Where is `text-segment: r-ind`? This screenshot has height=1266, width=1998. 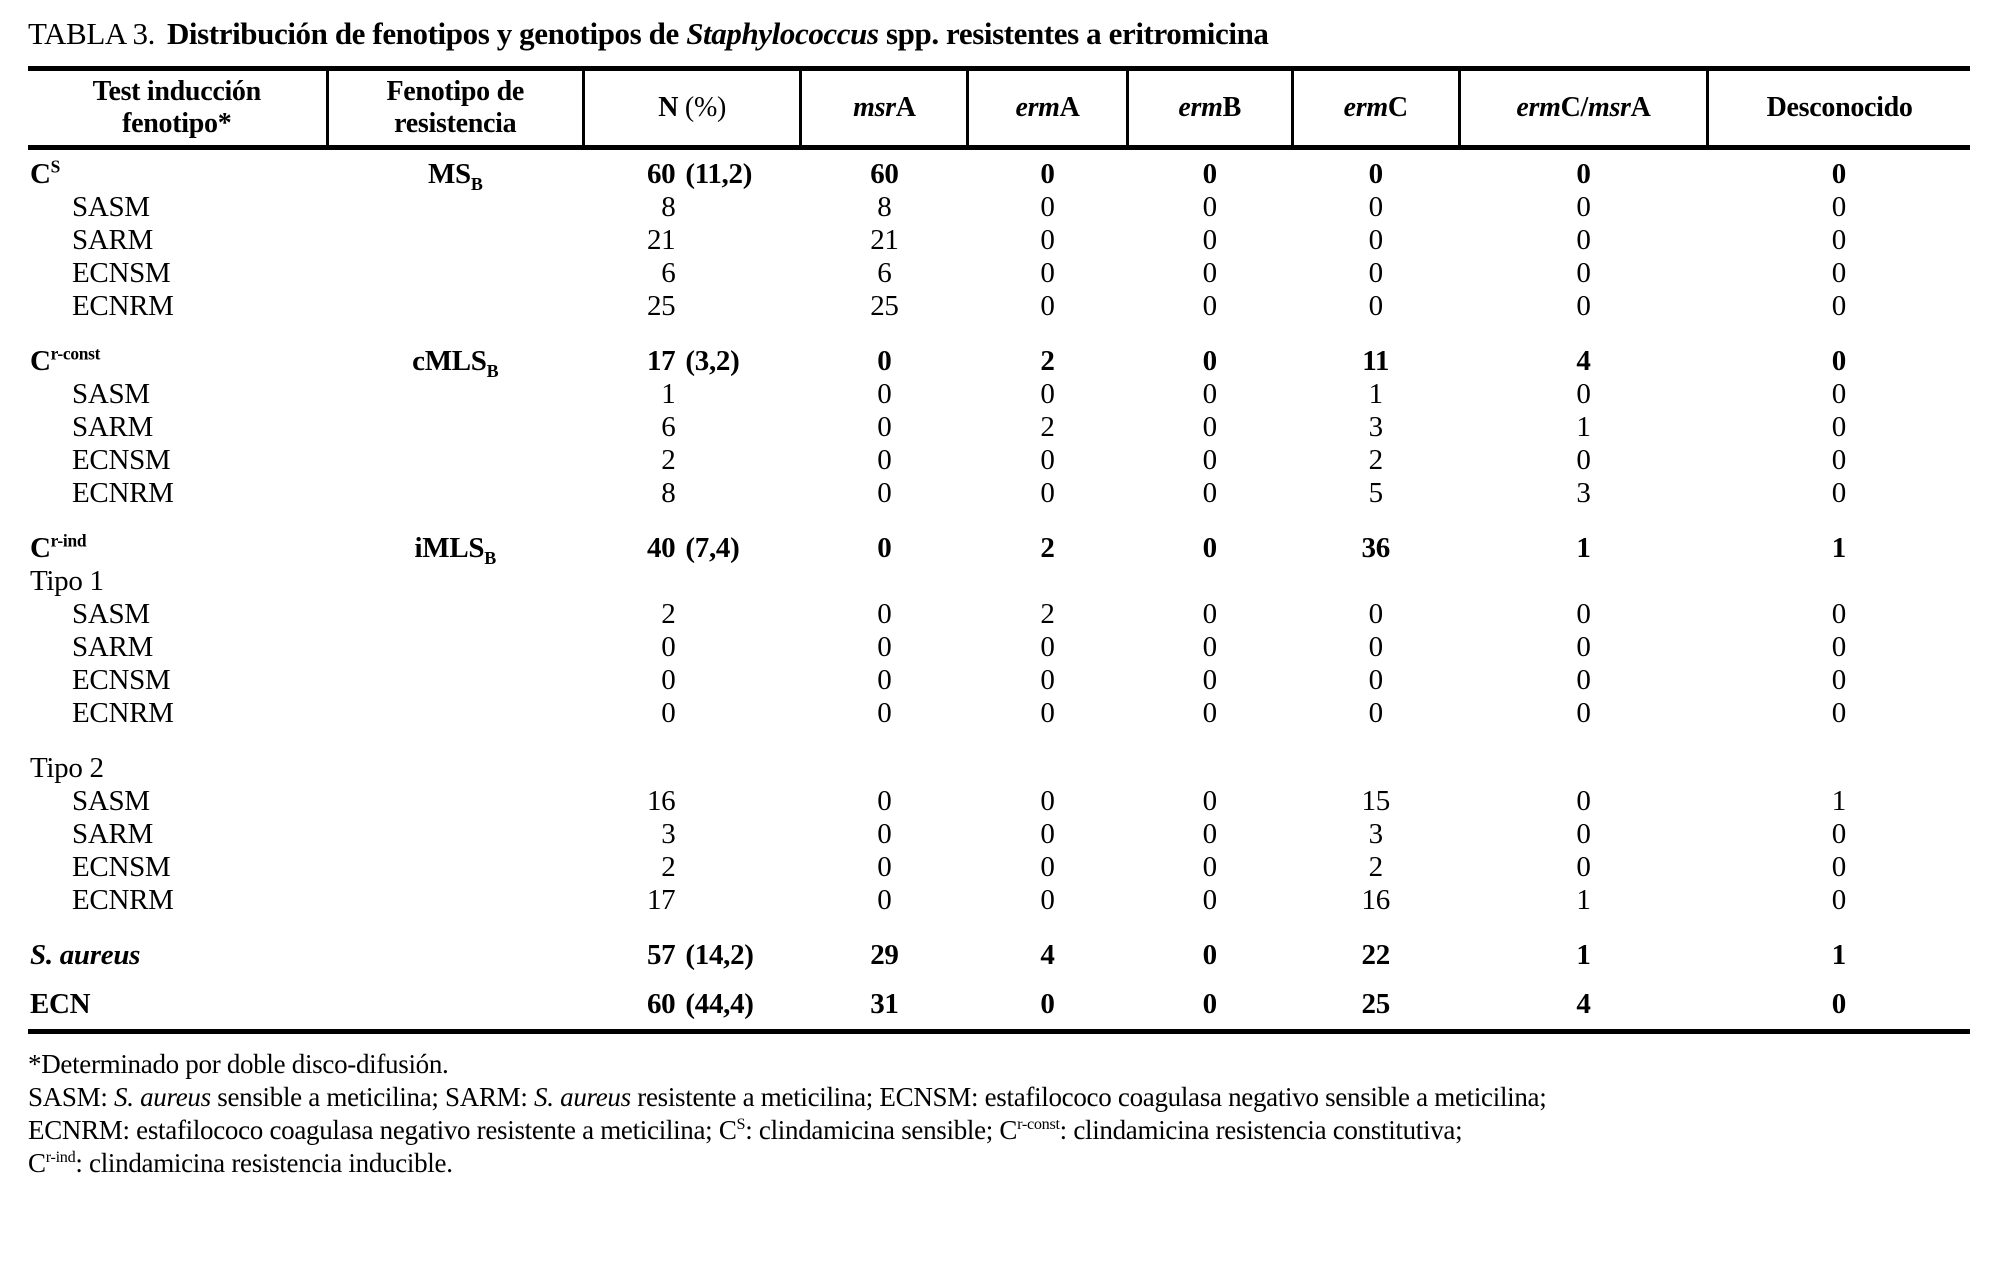
text-segment: r-ind is located at coordinates (68, 540).